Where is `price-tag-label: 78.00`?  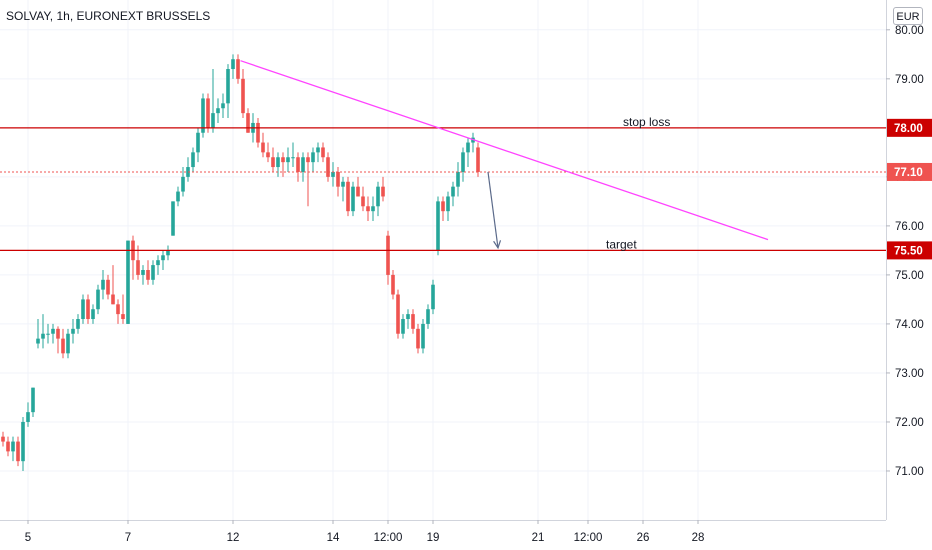 price-tag-label: 78.00 is located at coordinates (908, 129).